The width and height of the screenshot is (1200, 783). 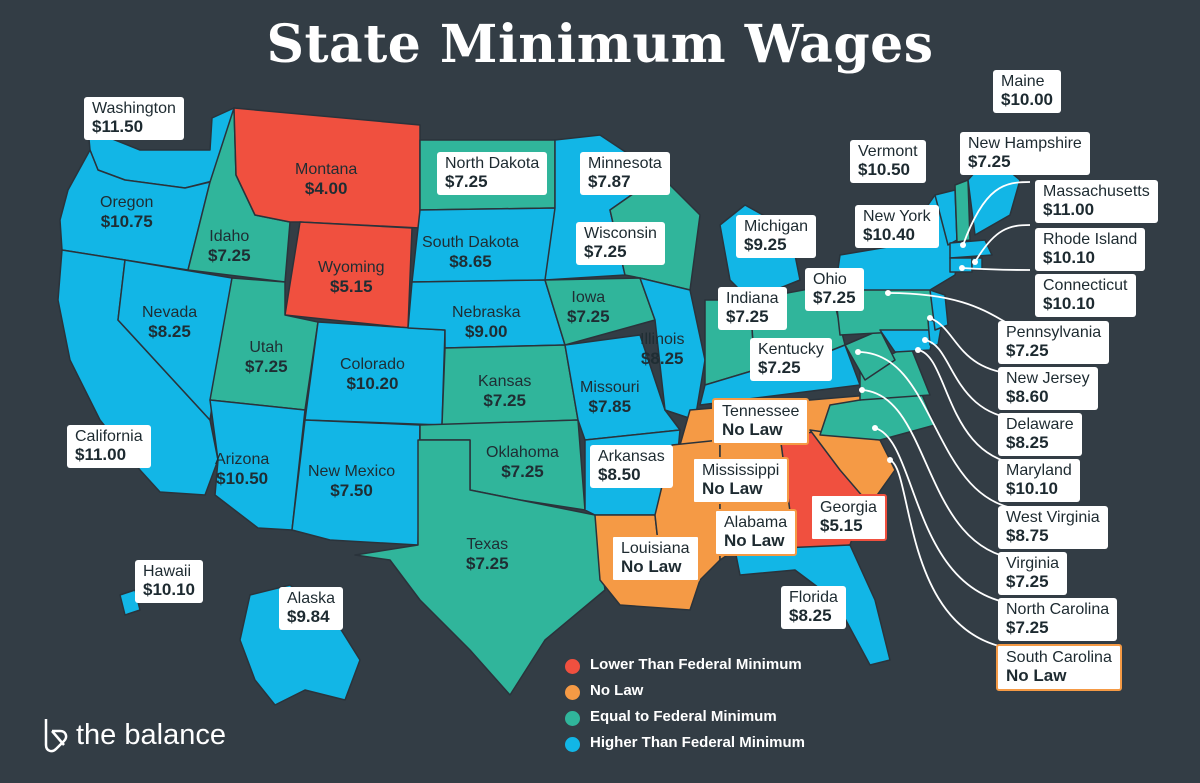 What do you see at coordinates (791, 359) in the screenshot?
I see `callout-kentucky: Kentucky $7.25` at bounding box center [791, 359].